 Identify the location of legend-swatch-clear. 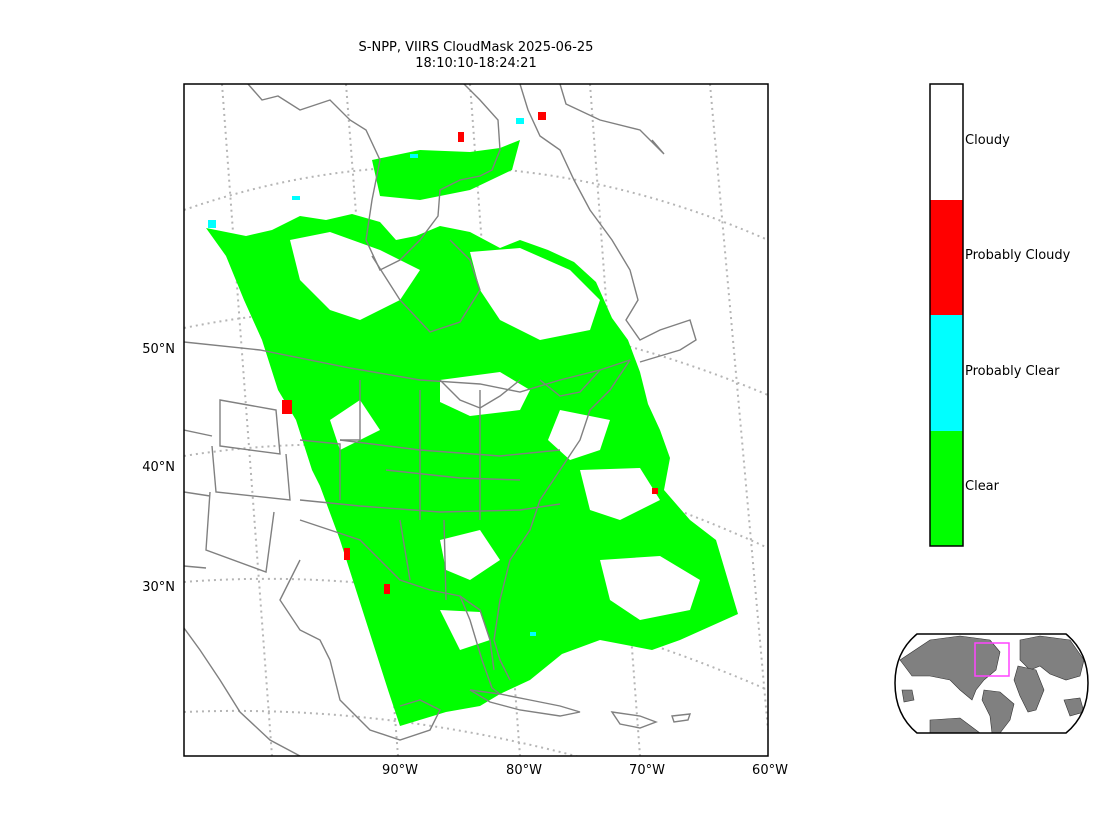
(946, 488).